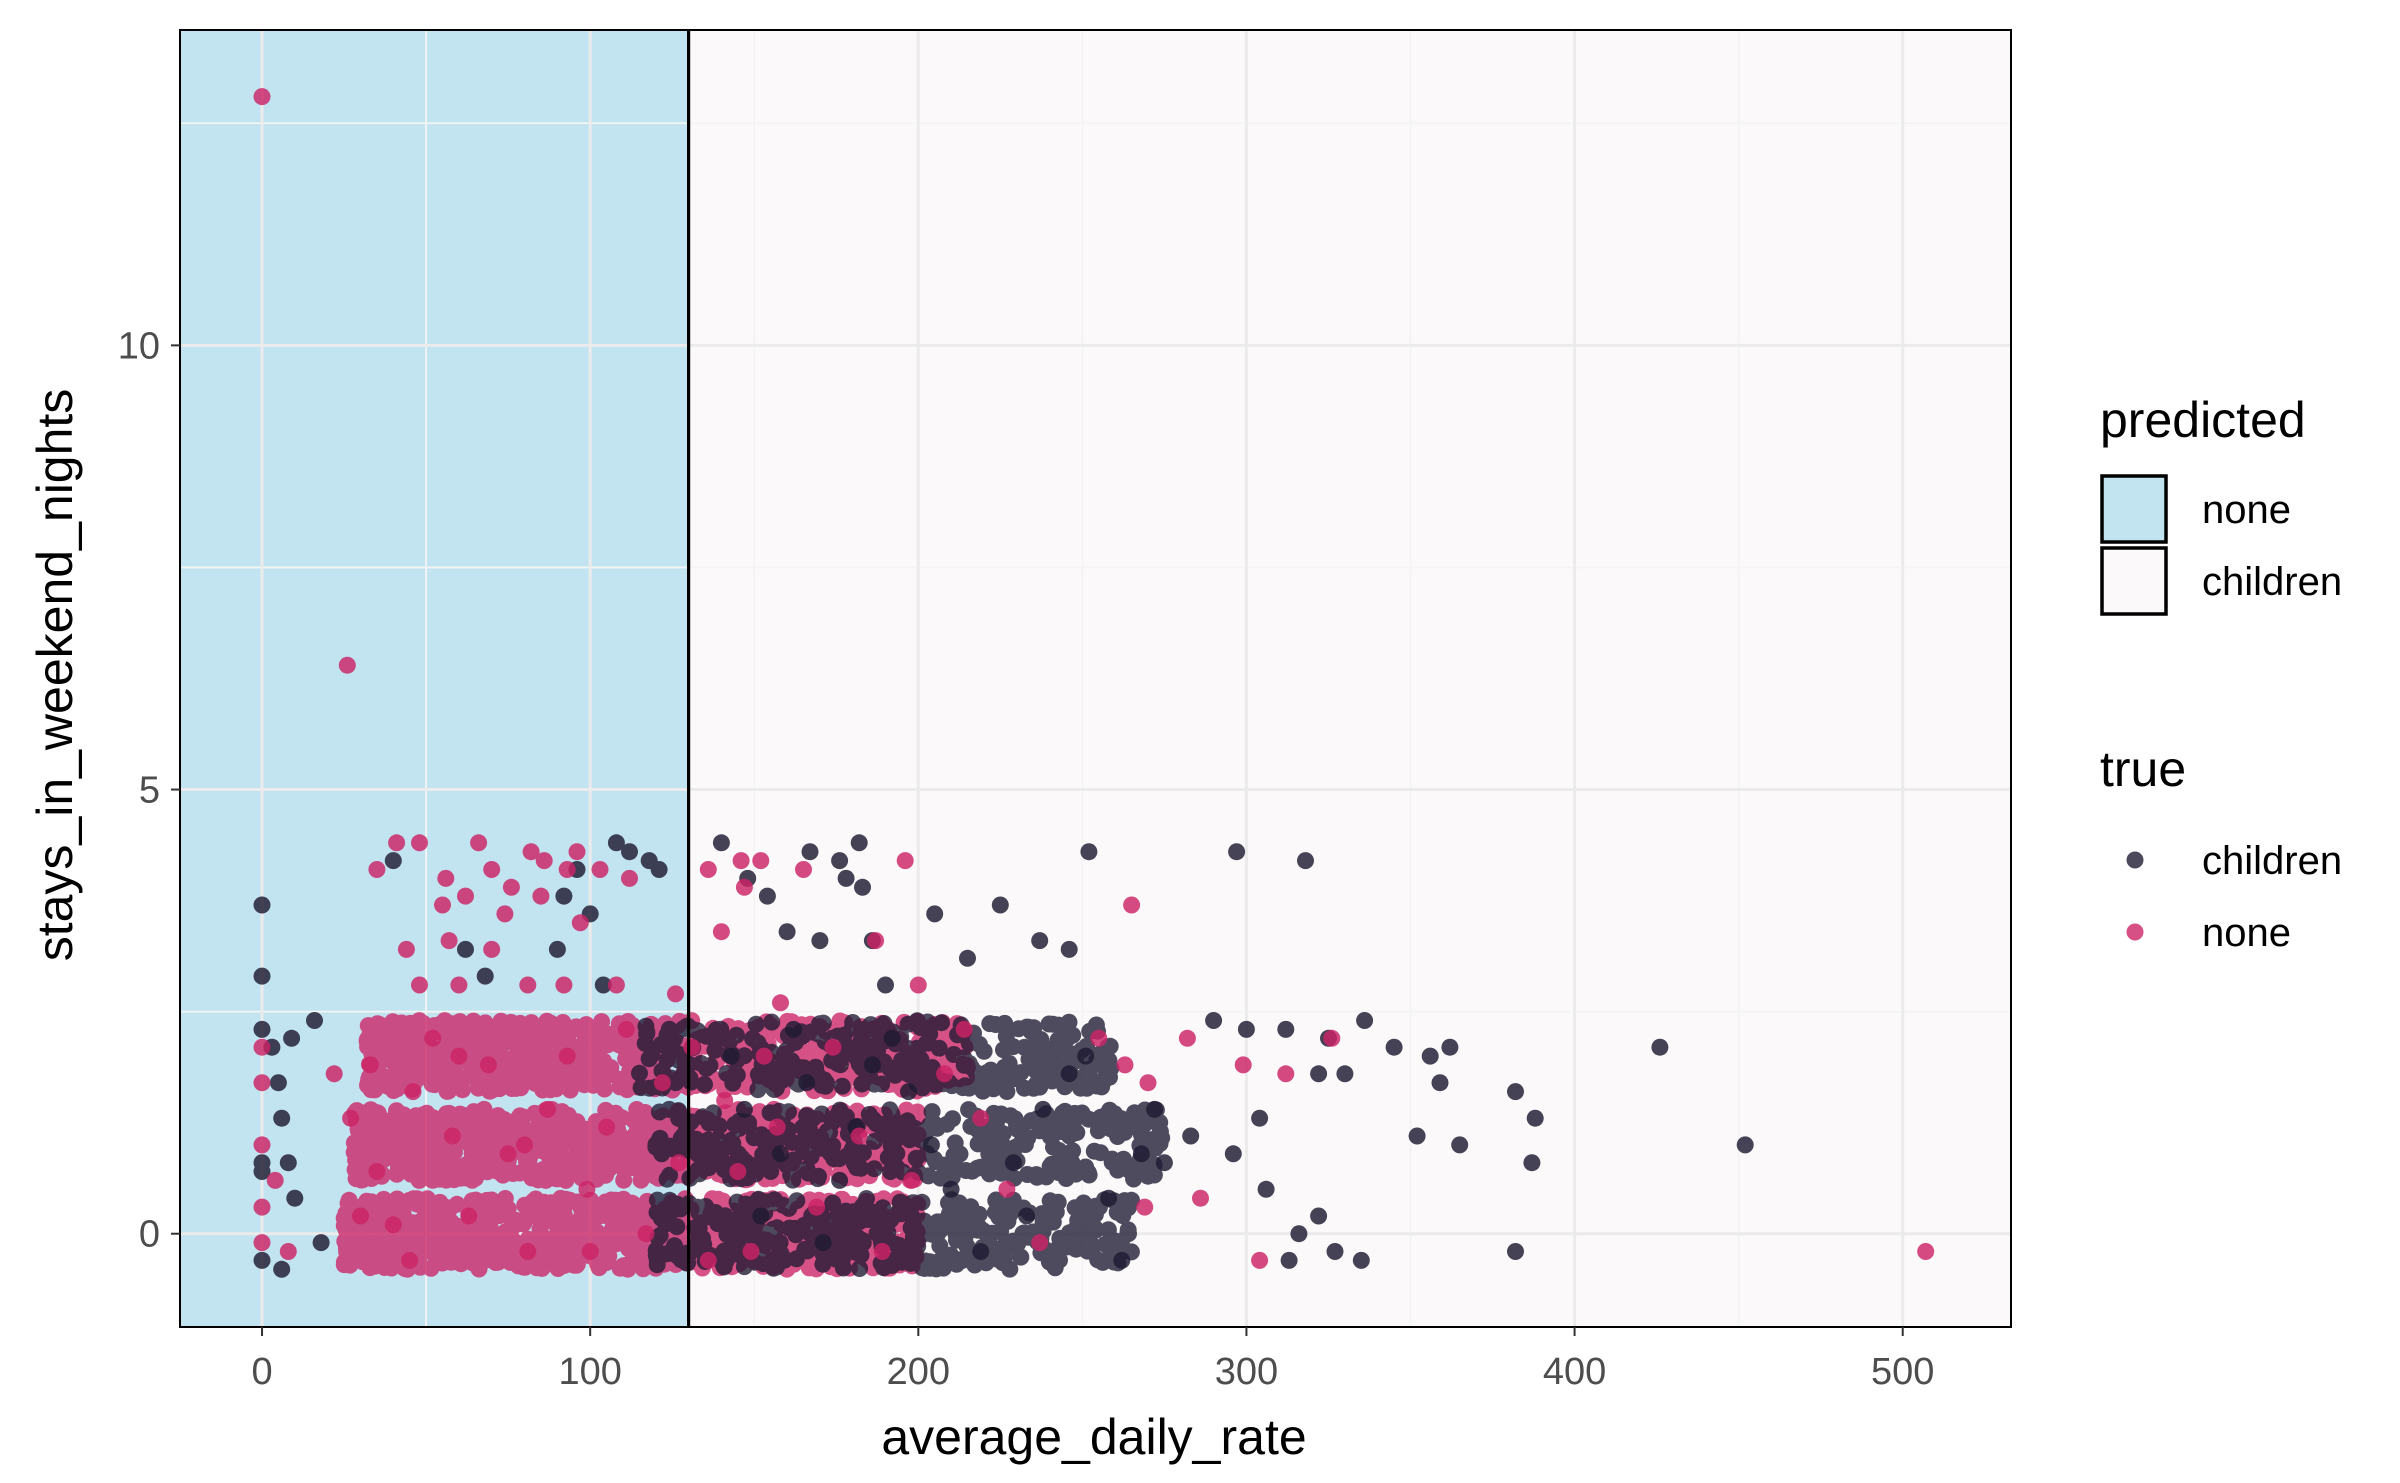 The image size is (2400, 1483). I want to click on legend-title-predicted: predicted, so click(2203, 420).